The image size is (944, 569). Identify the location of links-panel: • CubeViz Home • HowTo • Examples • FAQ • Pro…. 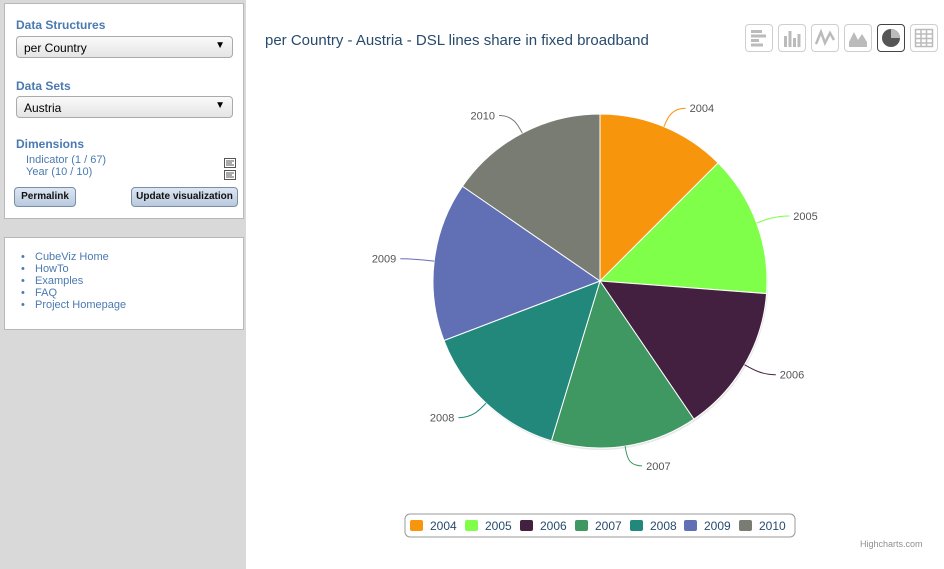
(124, 283).